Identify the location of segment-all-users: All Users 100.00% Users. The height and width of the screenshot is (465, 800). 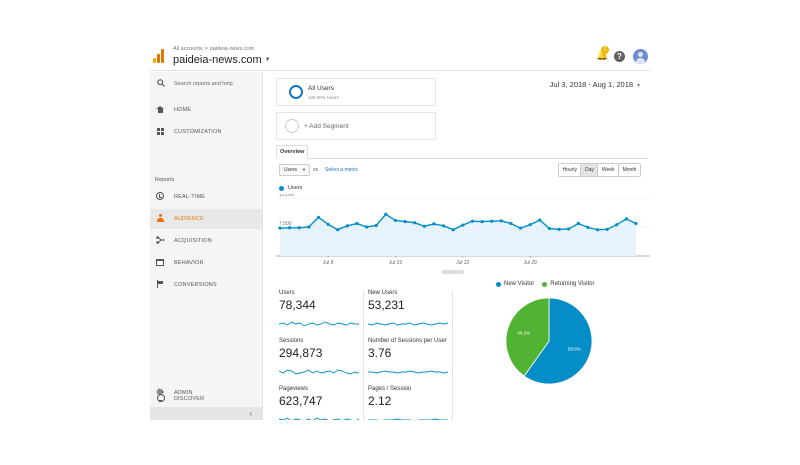
(356, 92).